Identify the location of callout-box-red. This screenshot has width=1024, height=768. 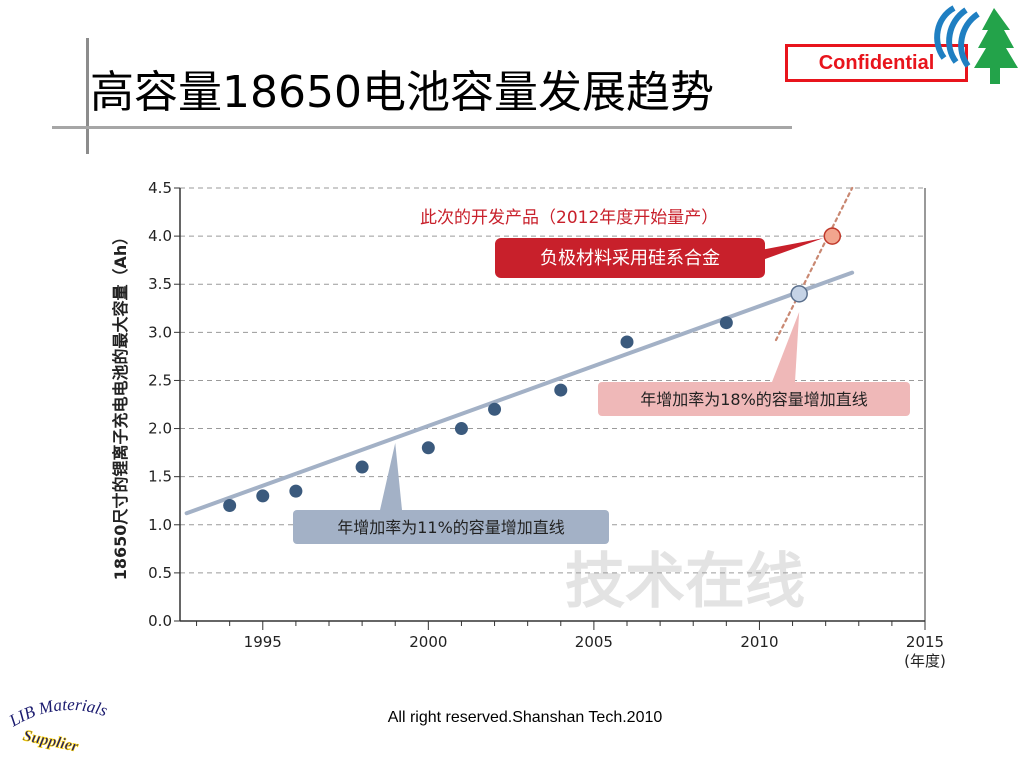
(630, 258).